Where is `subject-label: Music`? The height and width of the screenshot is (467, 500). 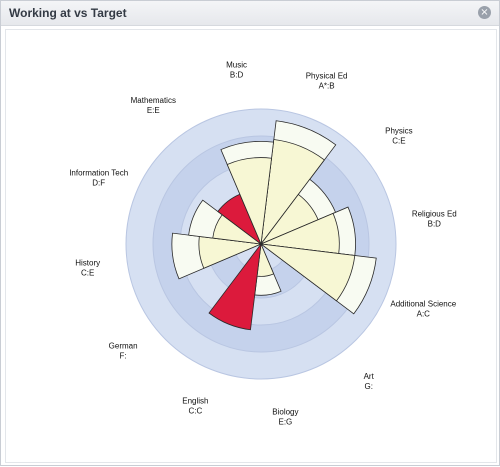
subject-label: Music is located at coordinates (236, 65).